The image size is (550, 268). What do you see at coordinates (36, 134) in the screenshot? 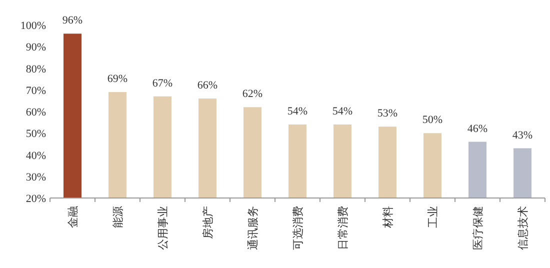
I see `y-tick-label: 50%` at bounding box center [36, 134].